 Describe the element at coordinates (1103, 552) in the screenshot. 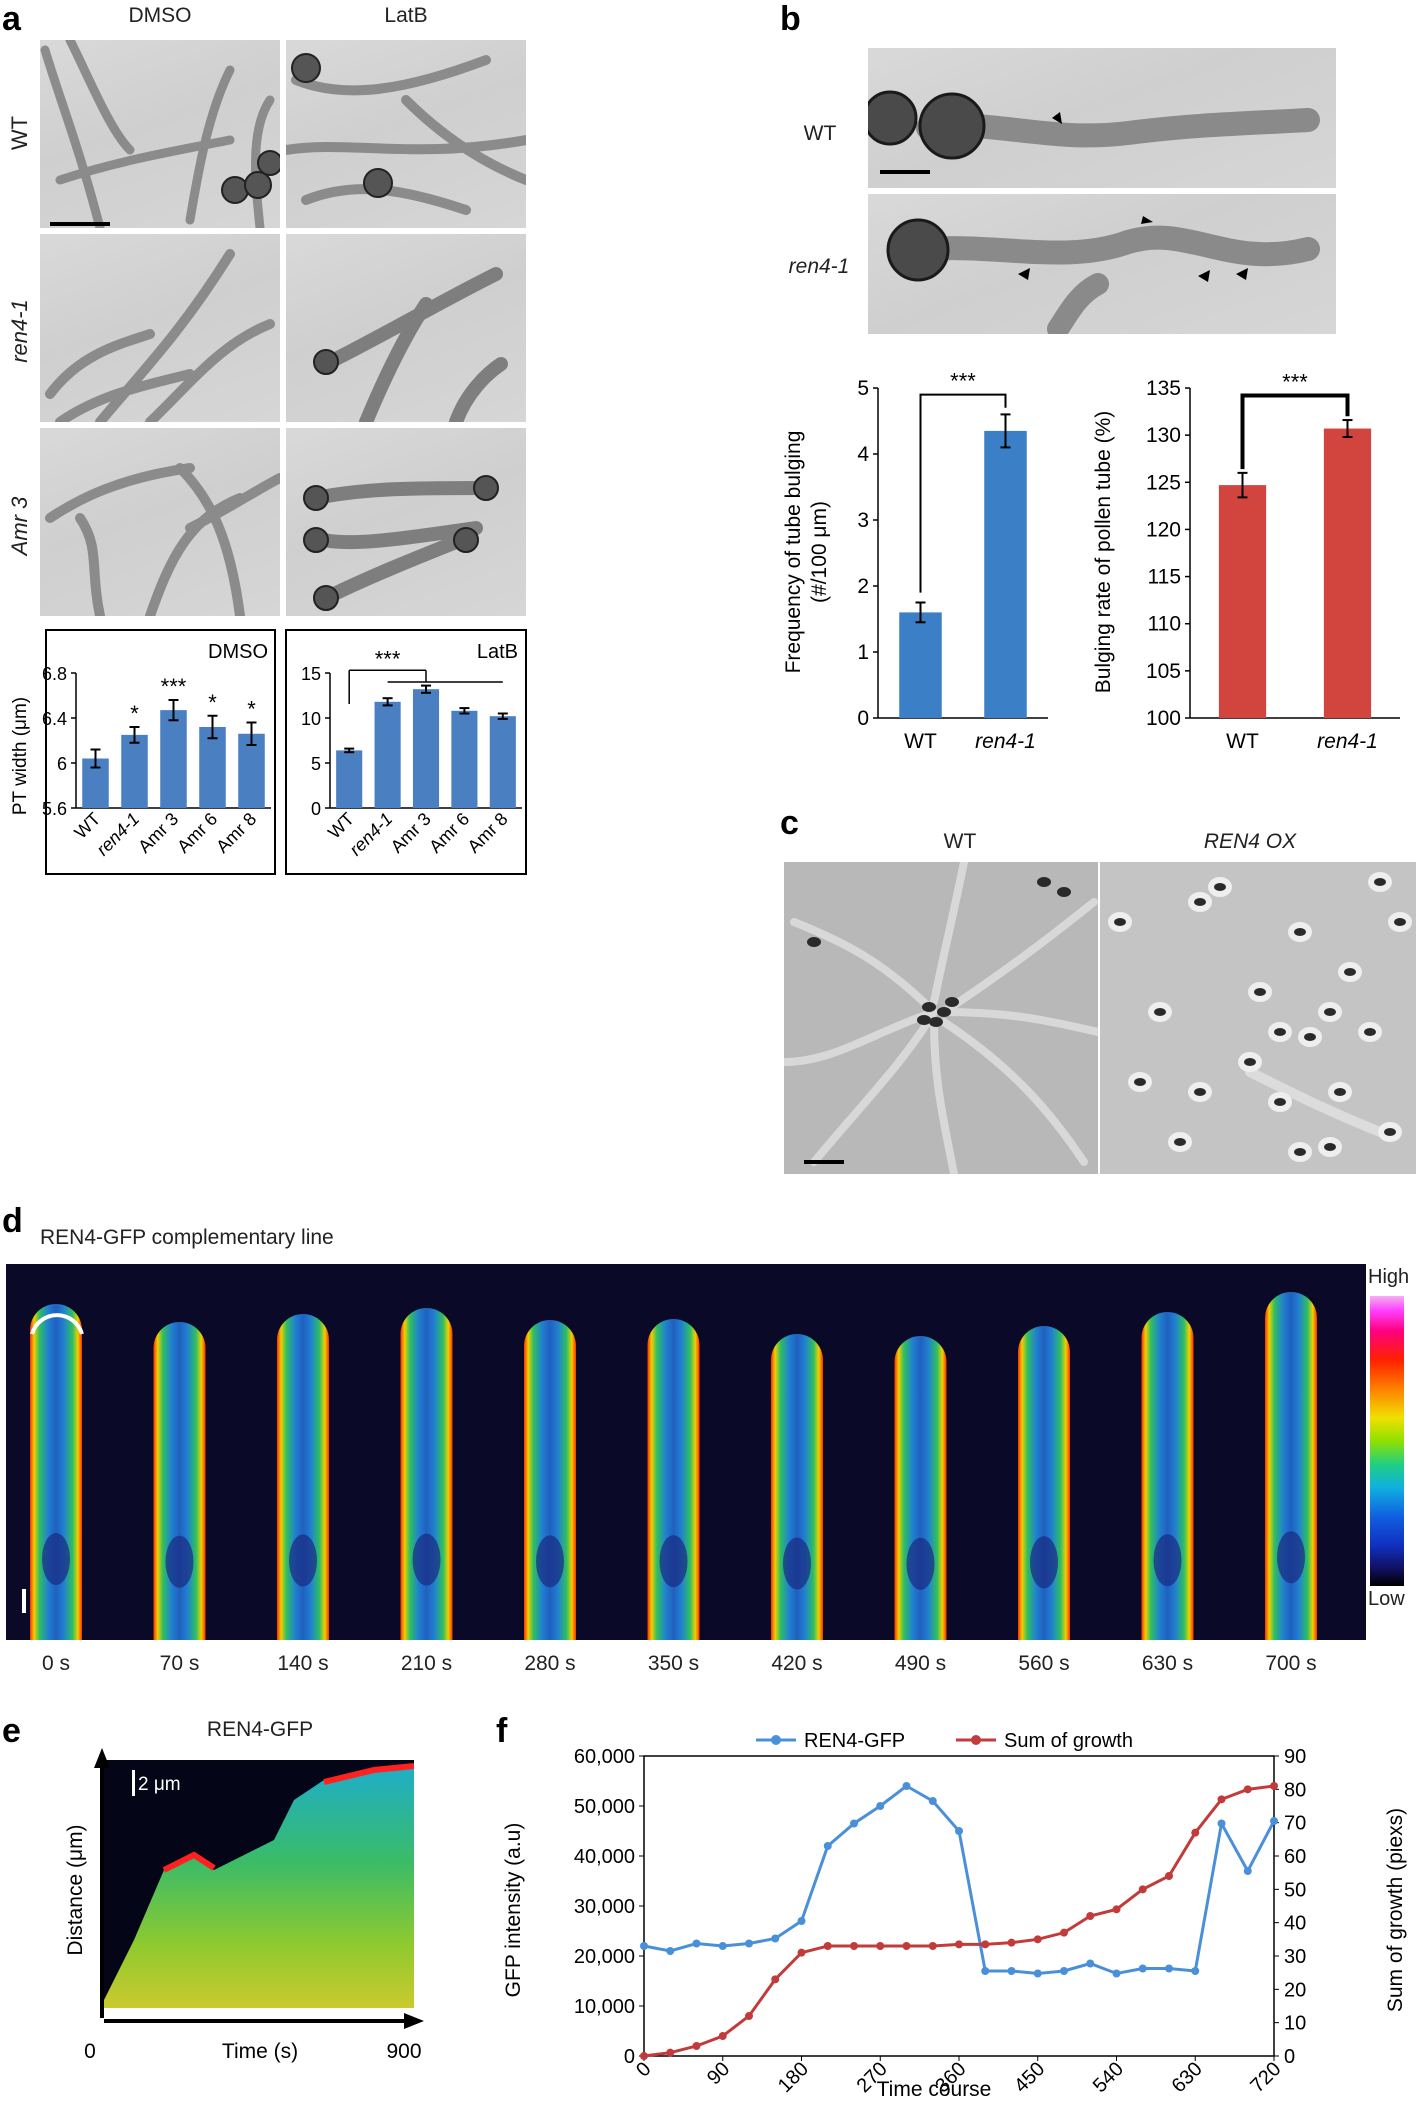

I see `y-axis-label: Bulging rate of pollen tube (%)` at that location.